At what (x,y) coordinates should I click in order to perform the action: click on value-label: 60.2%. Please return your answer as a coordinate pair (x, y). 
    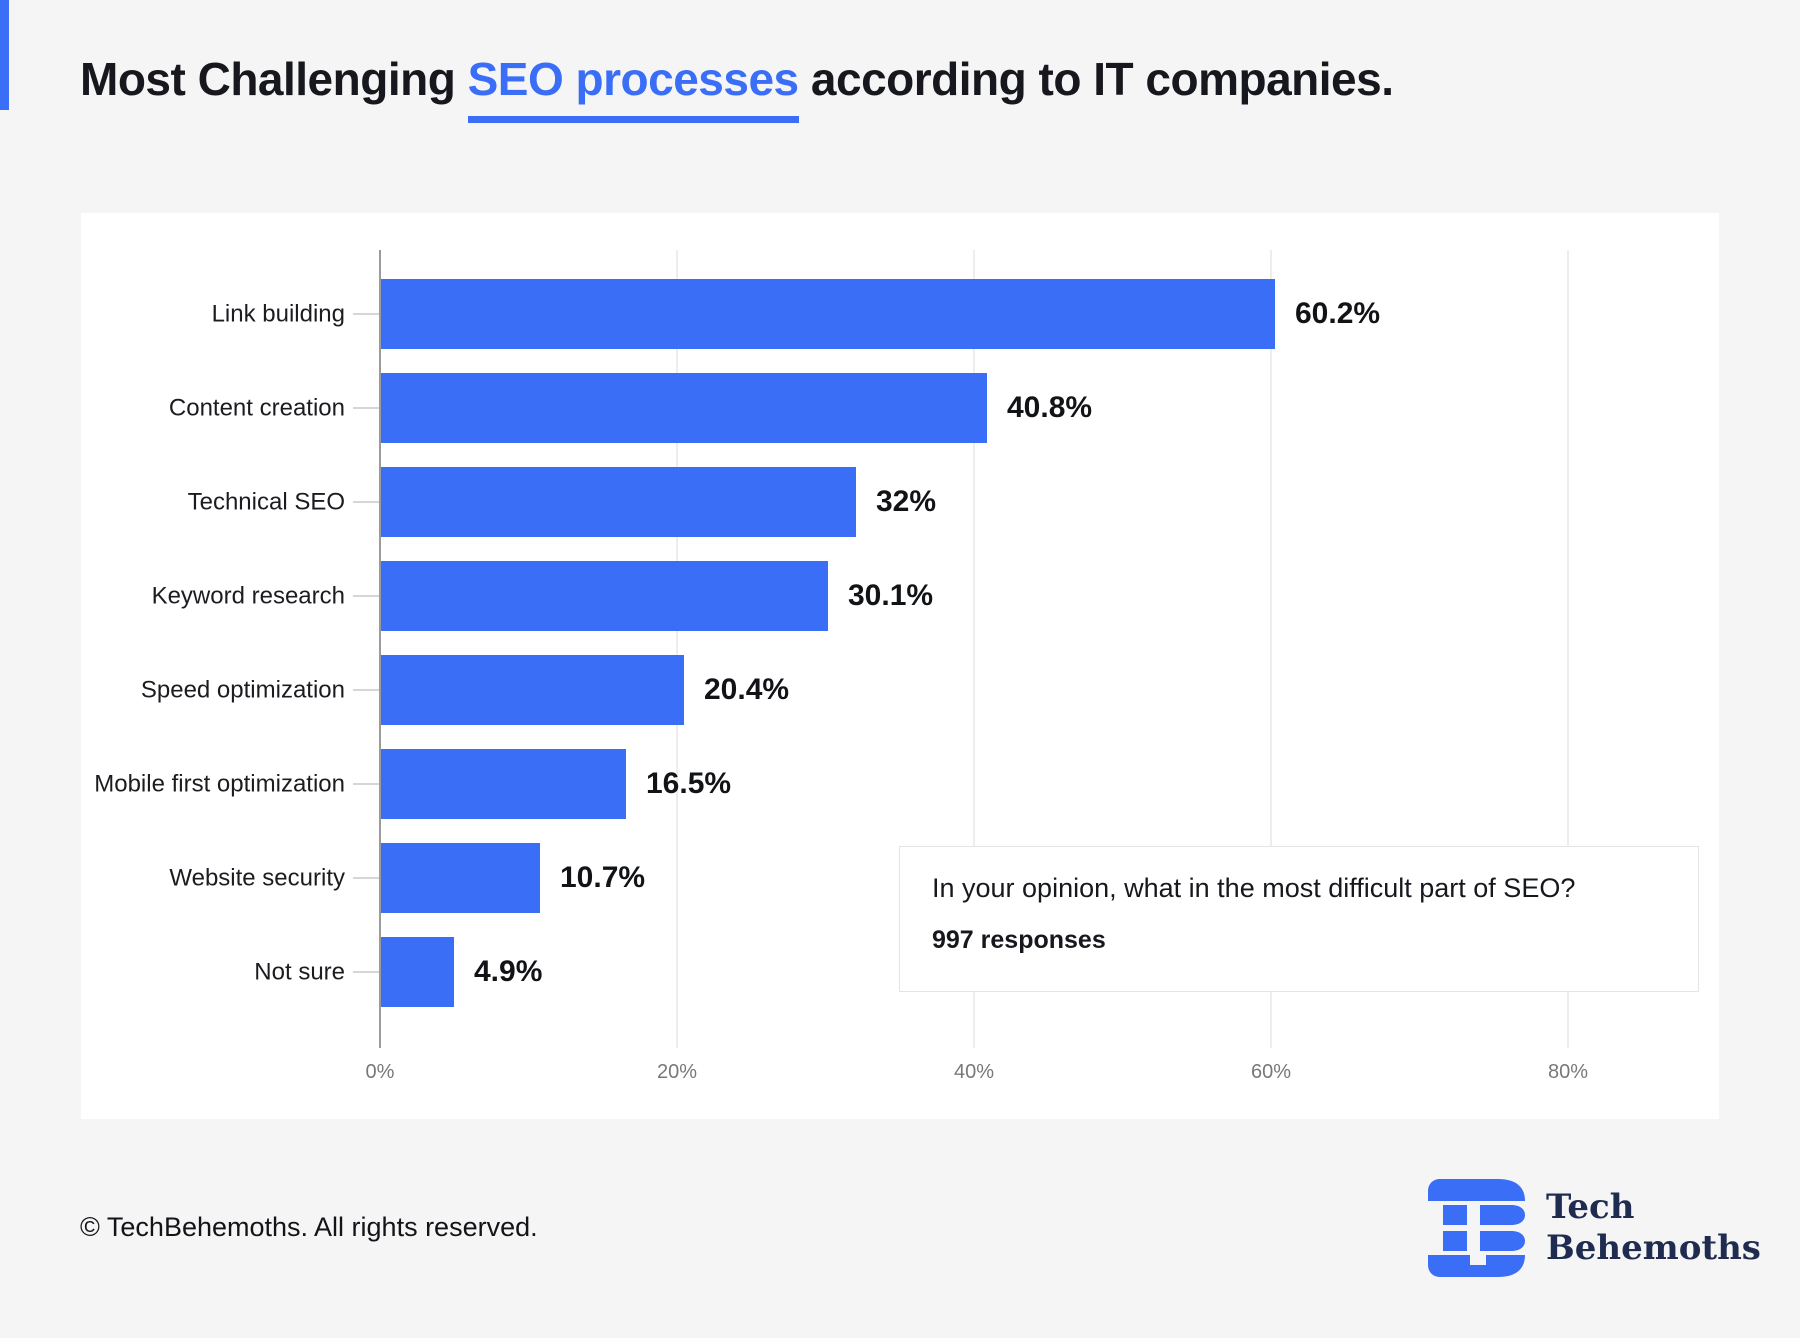
    Looking at the image, I should click on (1338, 313).